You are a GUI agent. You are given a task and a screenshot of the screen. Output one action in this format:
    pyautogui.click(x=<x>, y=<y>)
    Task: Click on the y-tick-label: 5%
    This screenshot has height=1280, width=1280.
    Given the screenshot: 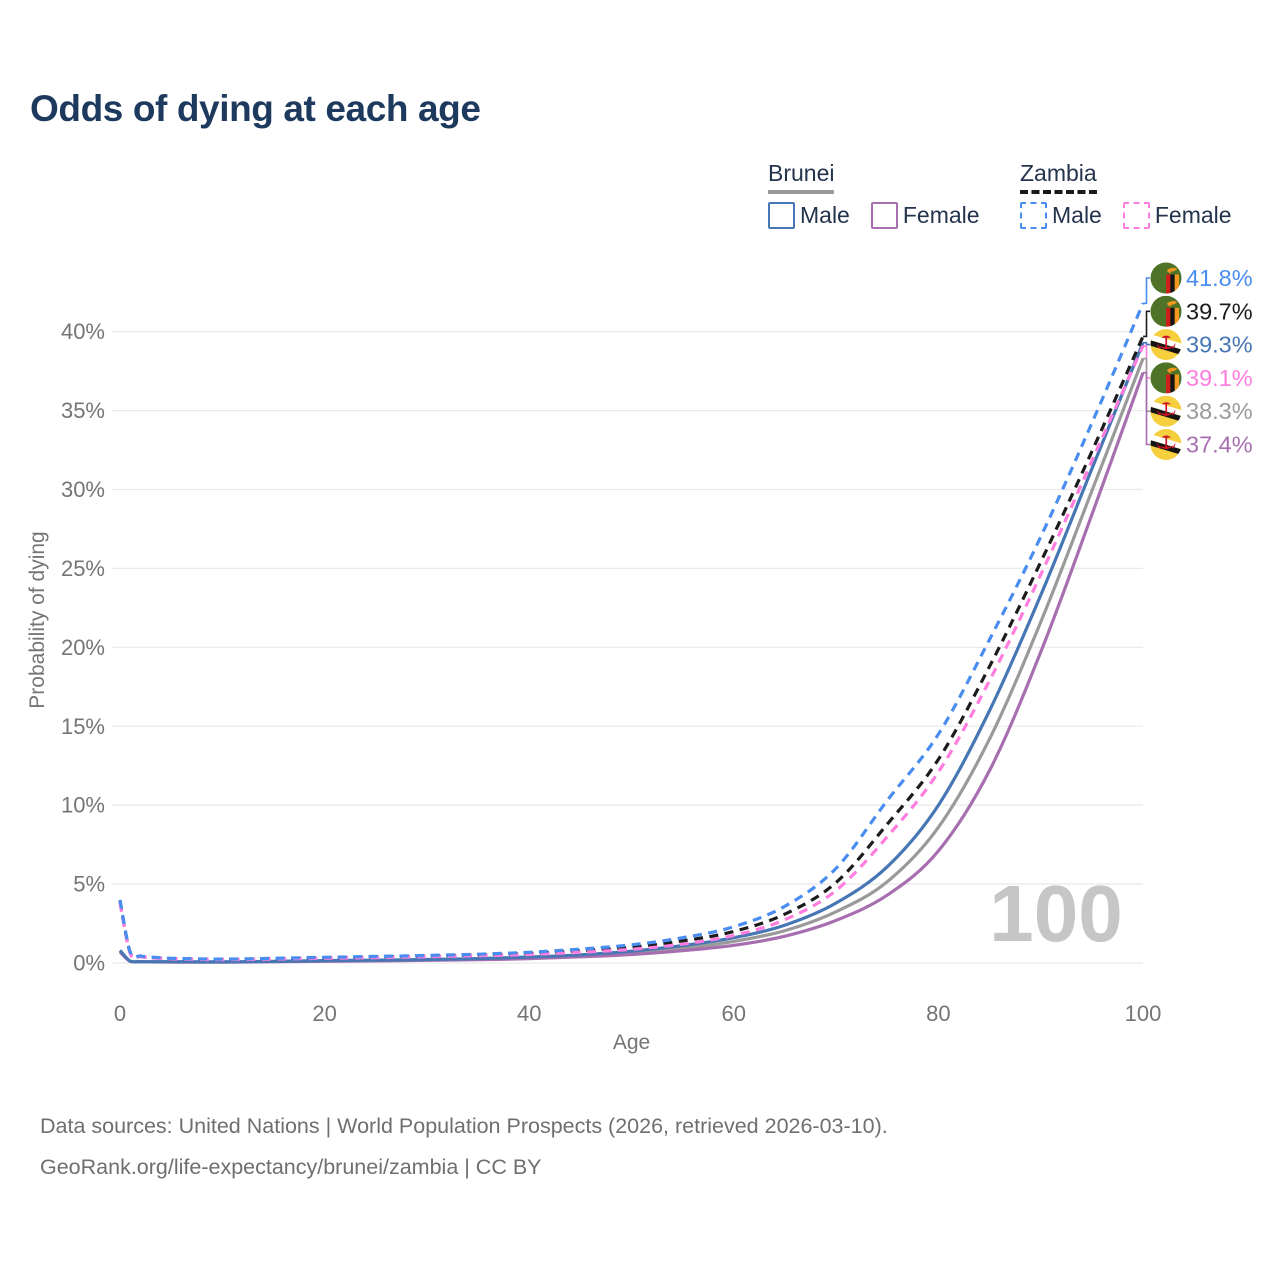 What is the action you would take?
    pyautogui.click(x=89, y=884)
    